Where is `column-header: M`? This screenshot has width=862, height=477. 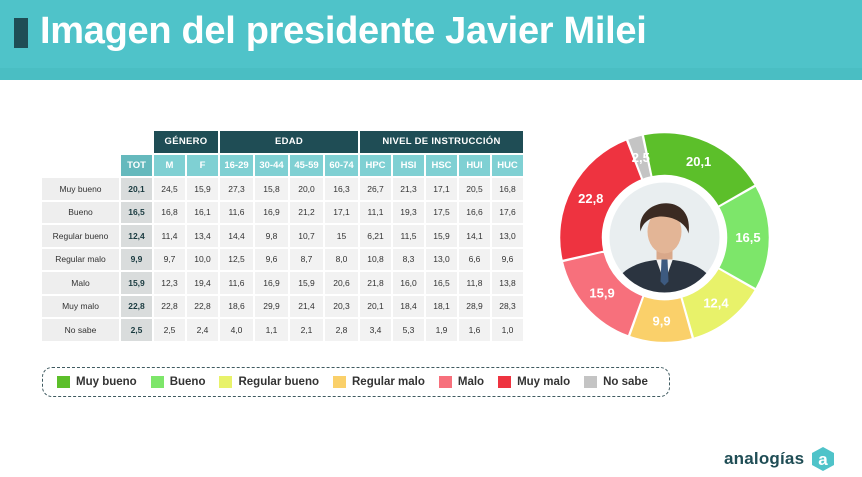 column-header: M is located at coordinates (169, 165).